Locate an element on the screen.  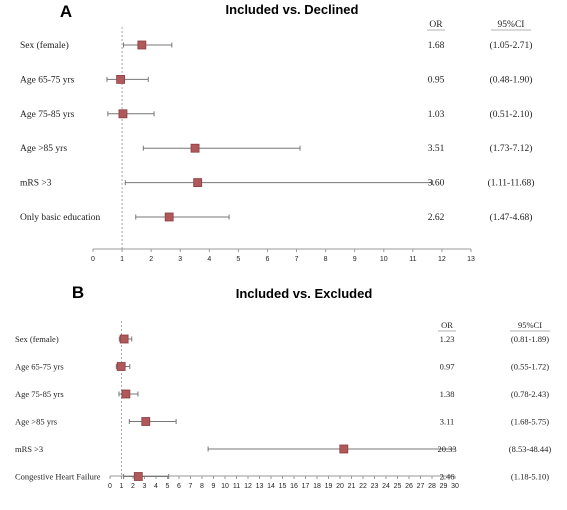
ci-value: (0.51-2.10) is located at coordinates (511, 114).